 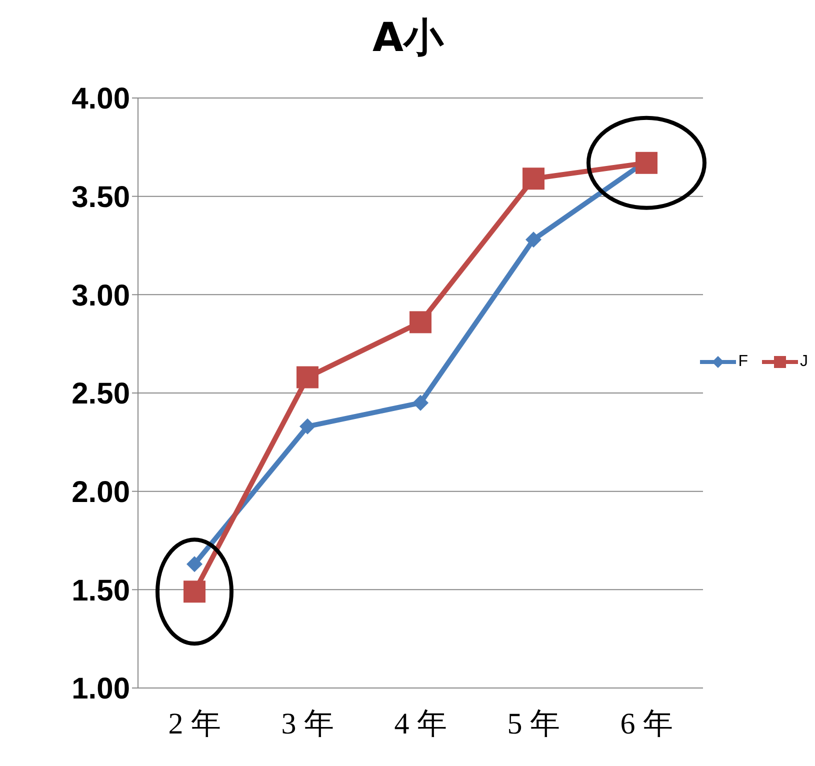 What do you see at coordinates (307, 723) in the screenshot?
I see `x-tick-label: 3 年` at bounding box center [307, 723].